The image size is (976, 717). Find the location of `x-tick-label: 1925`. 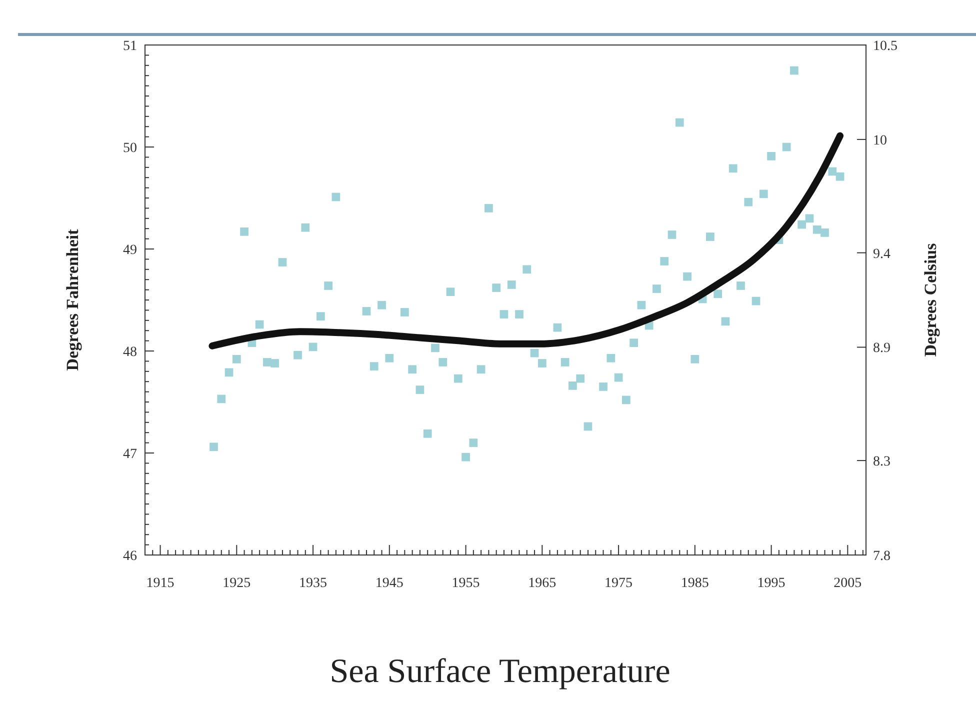

x-tick-label: 1925 is located at coordinates (236, 583).